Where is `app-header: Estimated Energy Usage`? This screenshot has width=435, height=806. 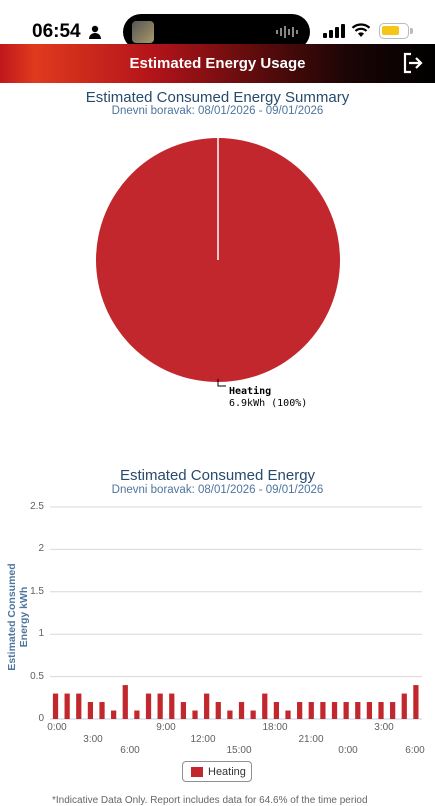
app-header: Estimated Energy Usage is located at coordinates (217, 63).